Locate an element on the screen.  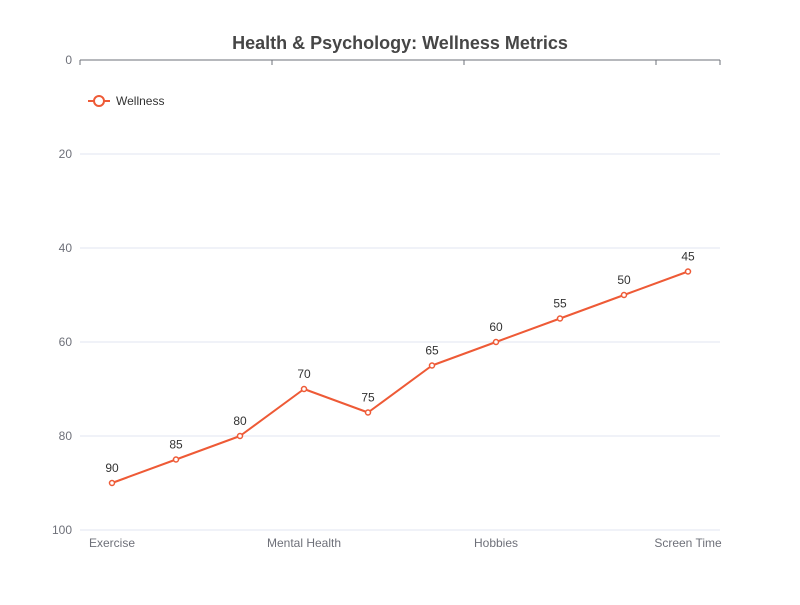
y-tick-label: 0 is located at coordinates (68, 60).